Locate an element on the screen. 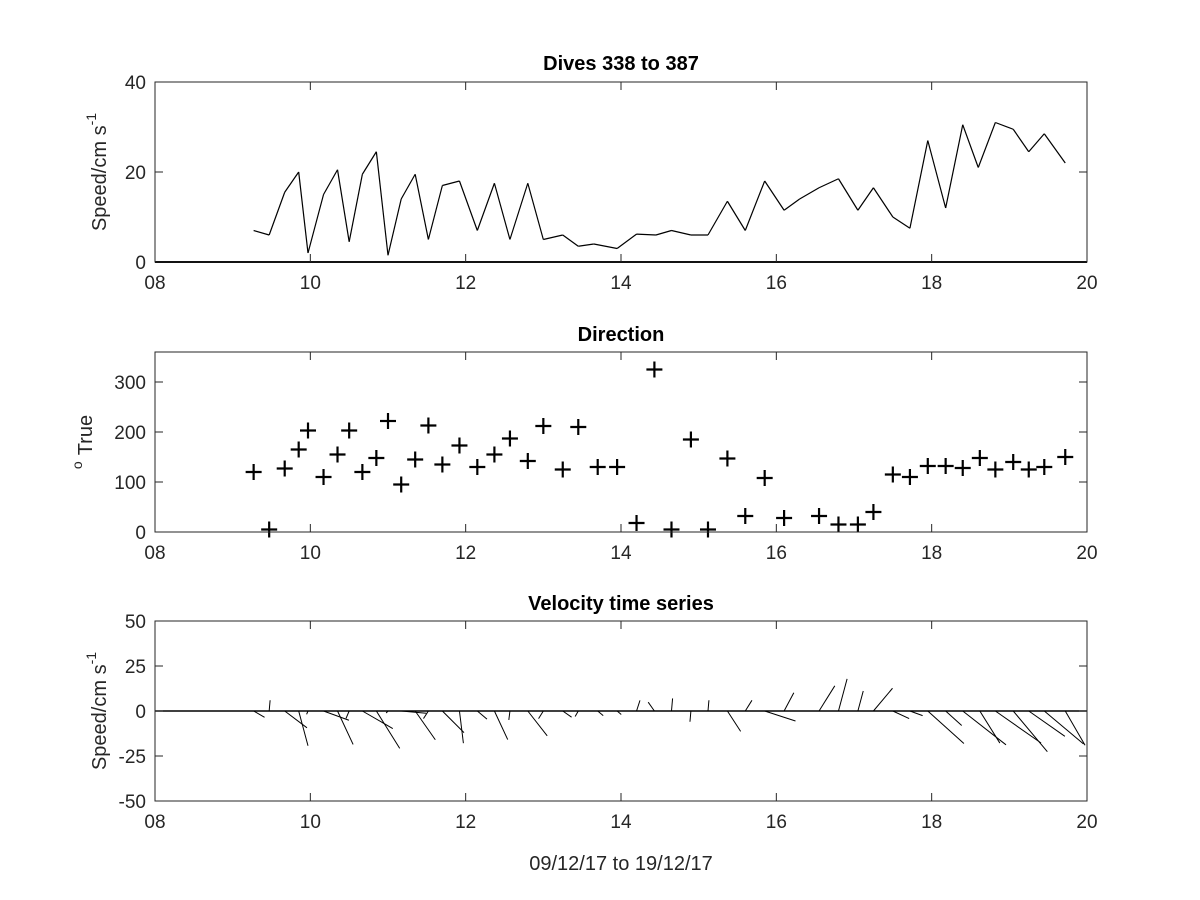  speed-ylabel: Speed/cm s-1 is located at coordinates (97, 172).